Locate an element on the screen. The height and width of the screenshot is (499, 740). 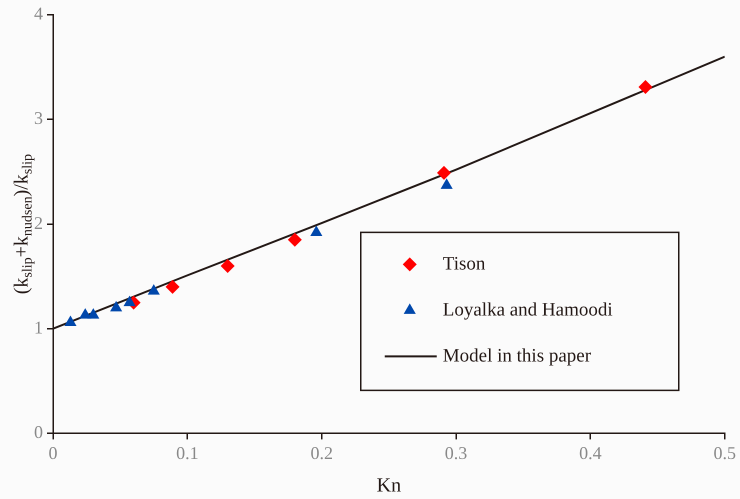
y-tick-label: 3 is located at coordinates (38, 118).